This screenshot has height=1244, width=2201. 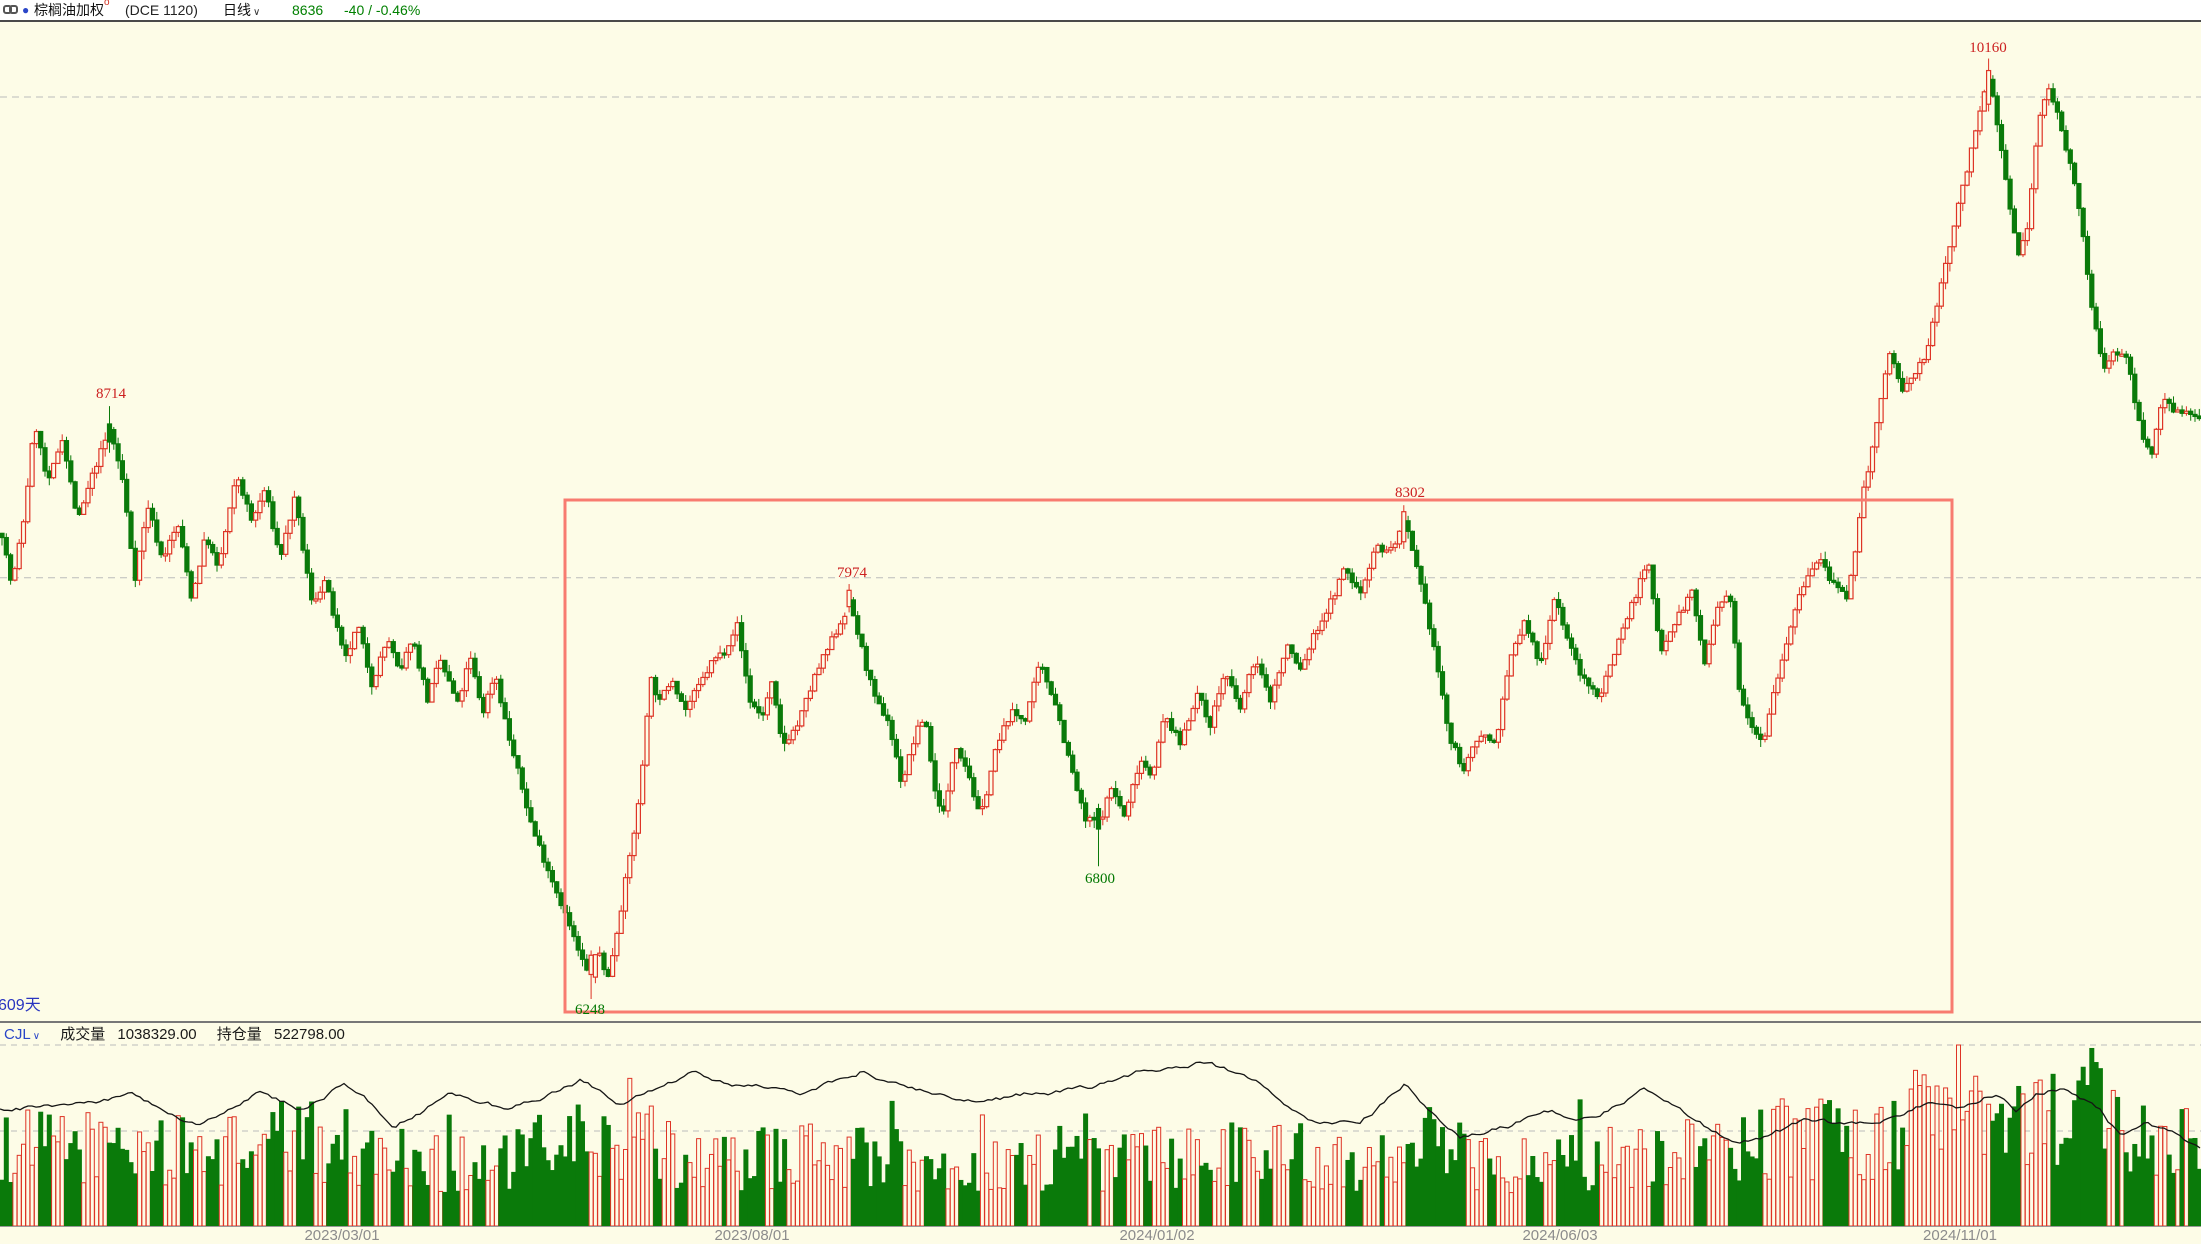 What do you see at coordinates (72, 9) in the screenshot?
I see `symbol-name: 棕榈油加权 o` at bounding box center [72, 9].